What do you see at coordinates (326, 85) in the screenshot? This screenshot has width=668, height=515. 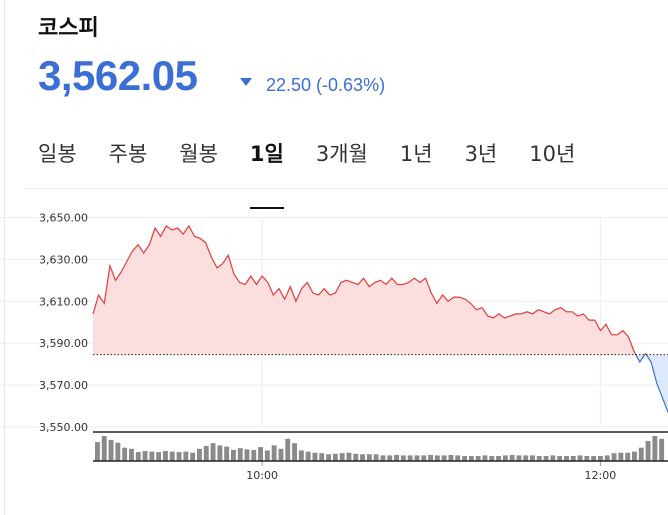 I see `price-change: 22.50 (-0.63%)` at bounding box center [326, 85].